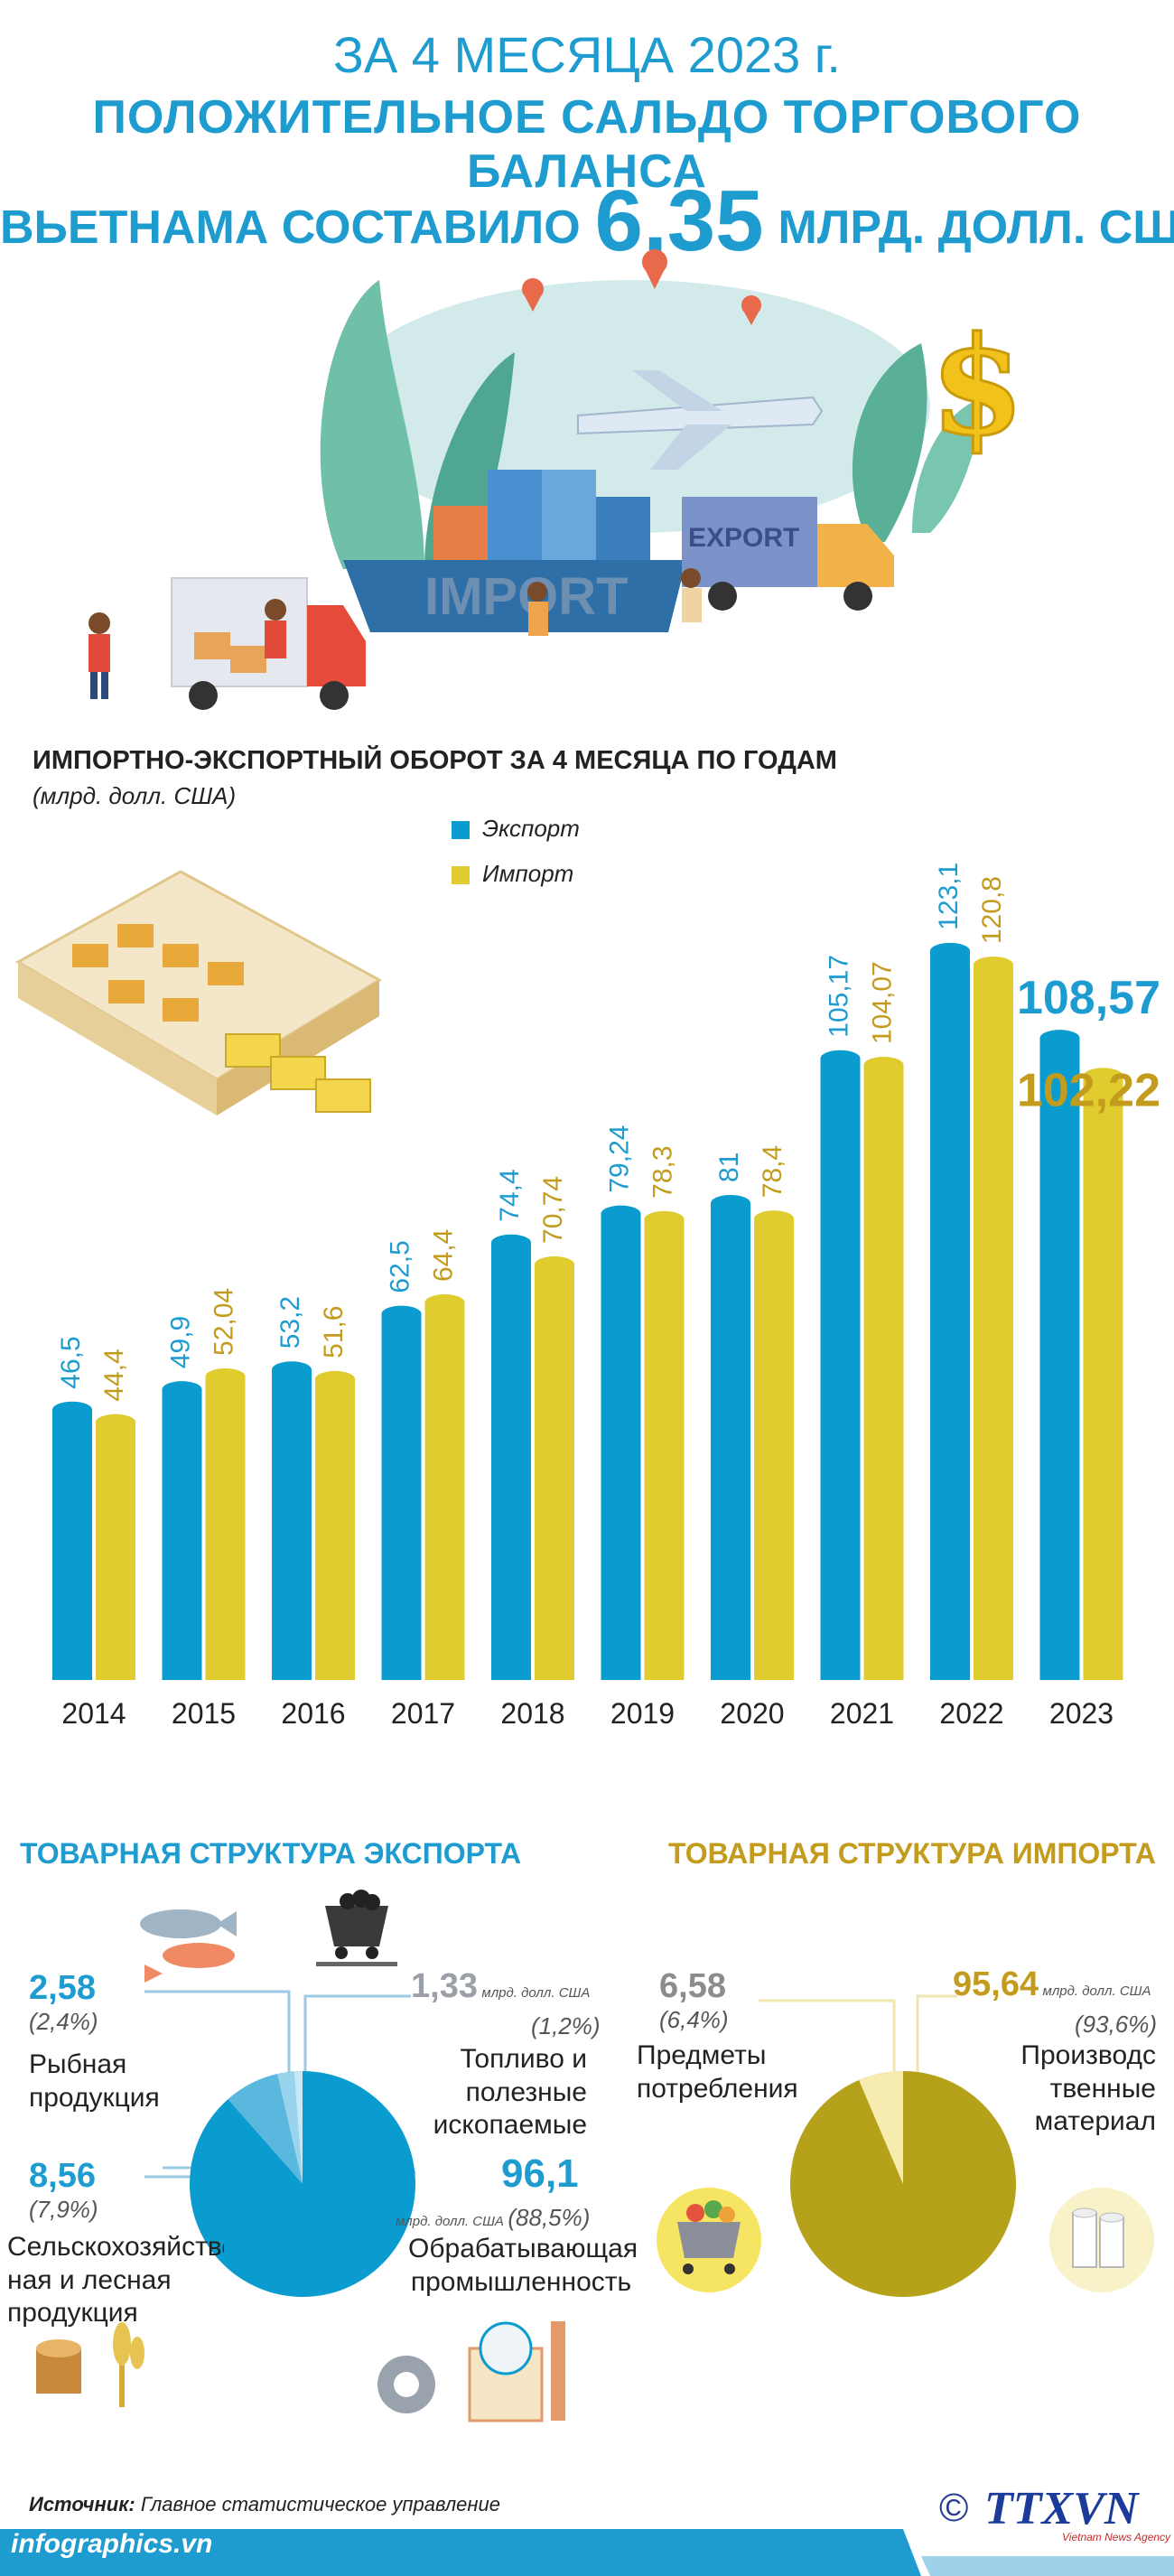 The image size is (1174, 2576). Describe the element at coordinates (450, 2221) in the screenshot. I see `export-manuf-unit: млрд. долл. США` at that location.